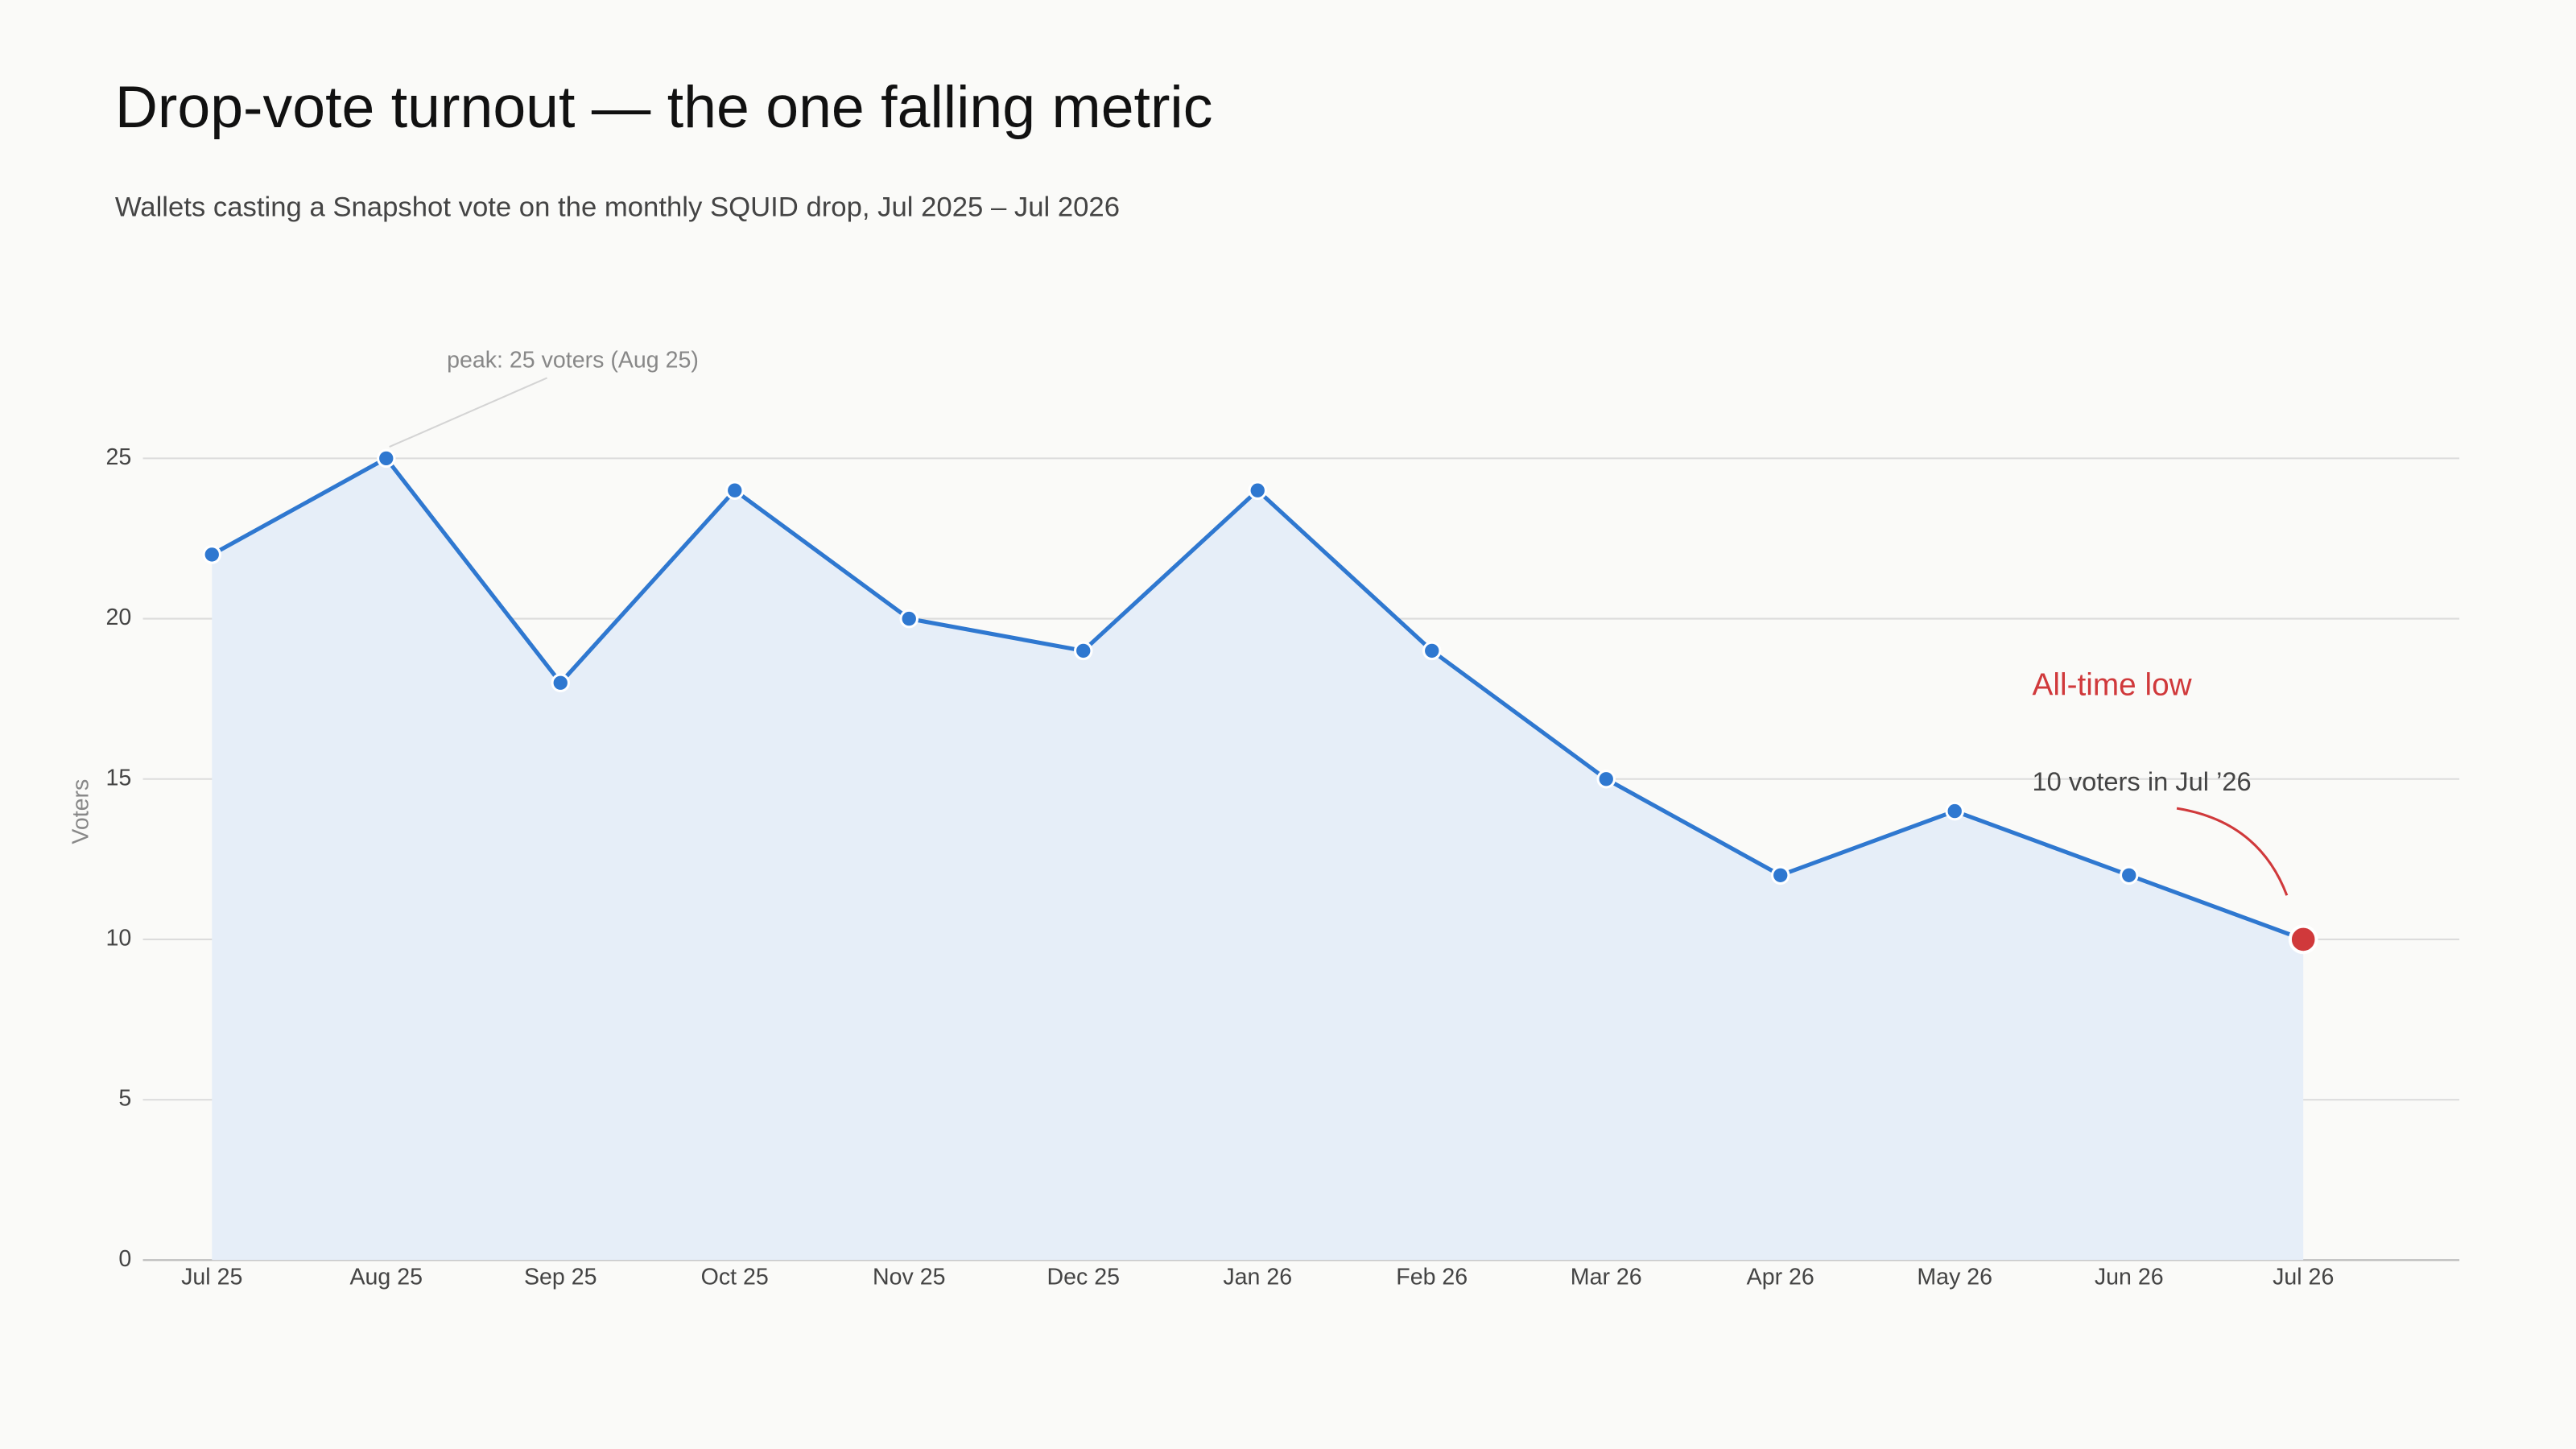  I want to click on y-axis-label: Voters, so click(81, 811).